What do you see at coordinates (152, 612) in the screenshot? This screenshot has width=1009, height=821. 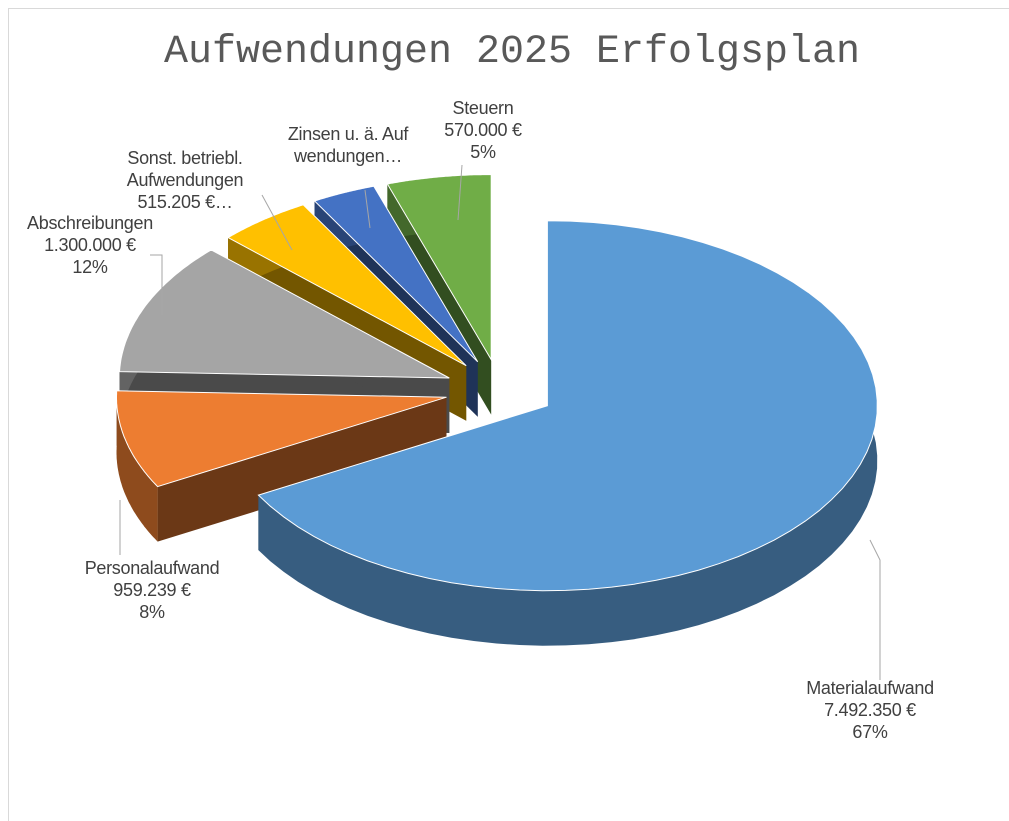 I see `label-percent: 8%` at bounding box center [152, 612].